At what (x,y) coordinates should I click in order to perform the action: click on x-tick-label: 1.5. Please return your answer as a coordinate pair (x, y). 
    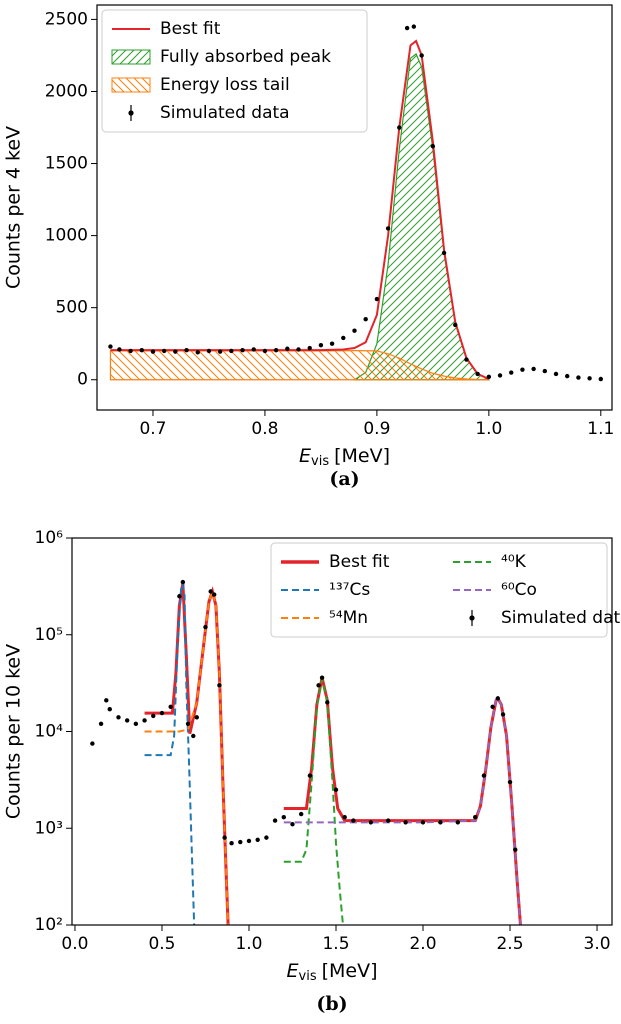
    Looking at the image, I should click on (335, 944).